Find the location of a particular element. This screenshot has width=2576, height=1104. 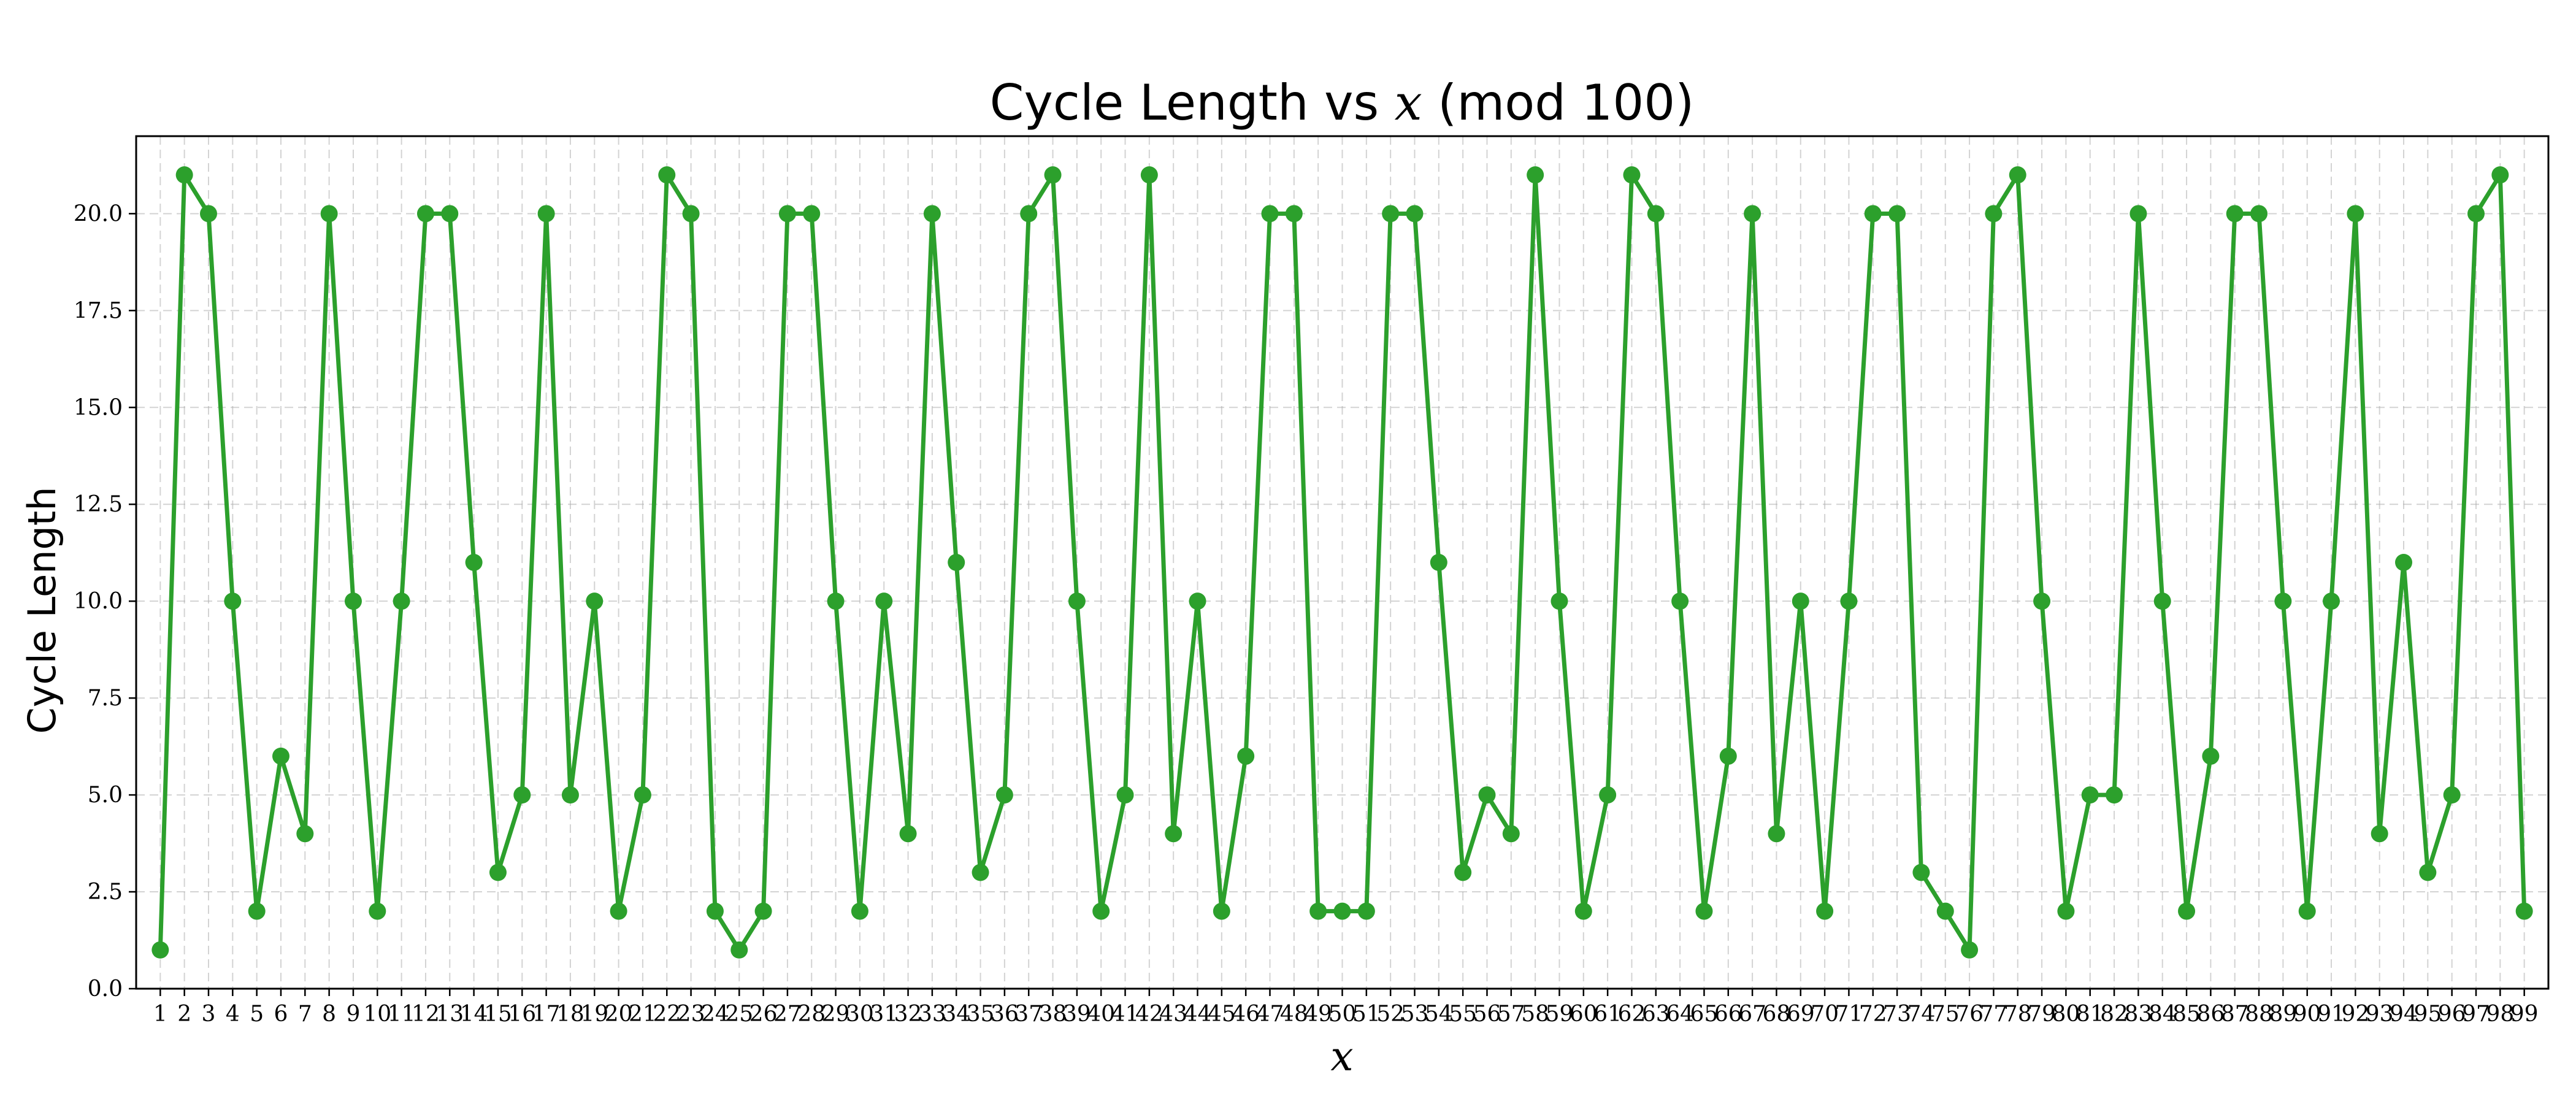

x-tick-label: 85 is located at coordinates (2186, 1014).